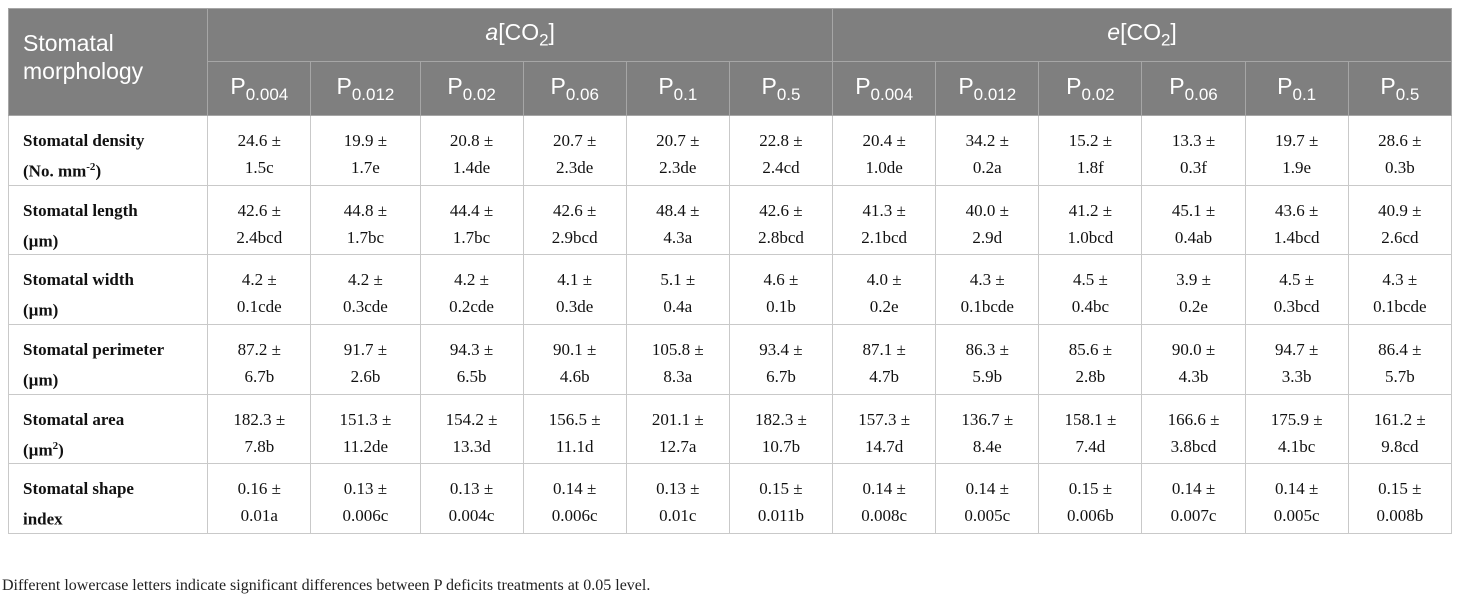  I want to click on table-cell: 0.14 ±0.008c, so click(884, 498).